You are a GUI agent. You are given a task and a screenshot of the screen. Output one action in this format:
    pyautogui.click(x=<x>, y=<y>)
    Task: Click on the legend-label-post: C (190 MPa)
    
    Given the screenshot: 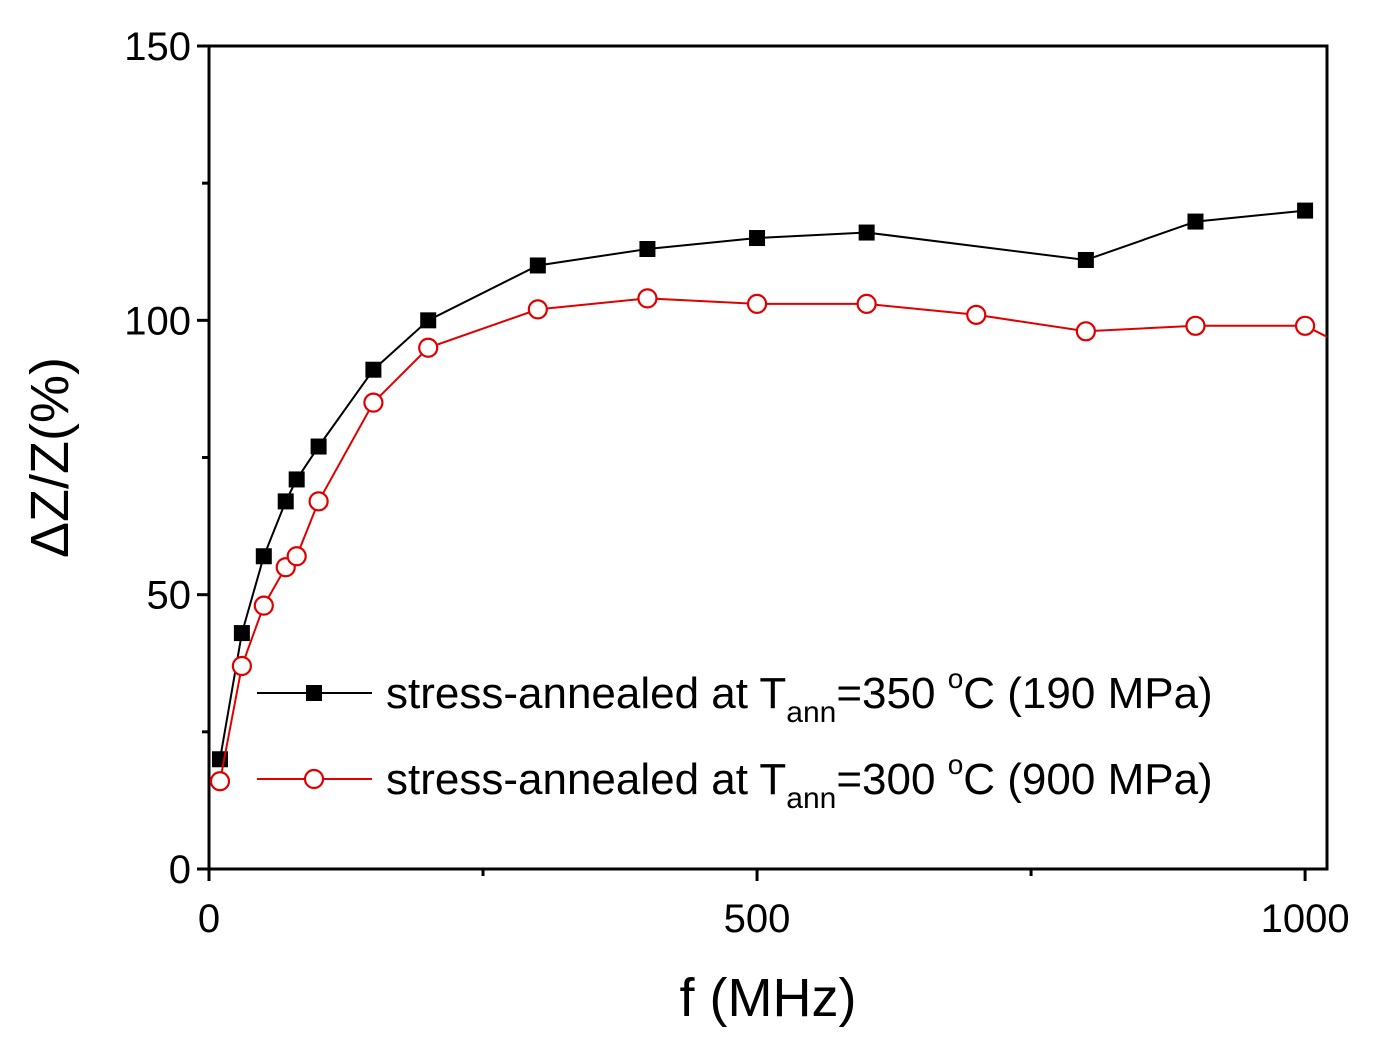 What is the action you would take?
    pyautogui.click(x=1087, y=693)
    